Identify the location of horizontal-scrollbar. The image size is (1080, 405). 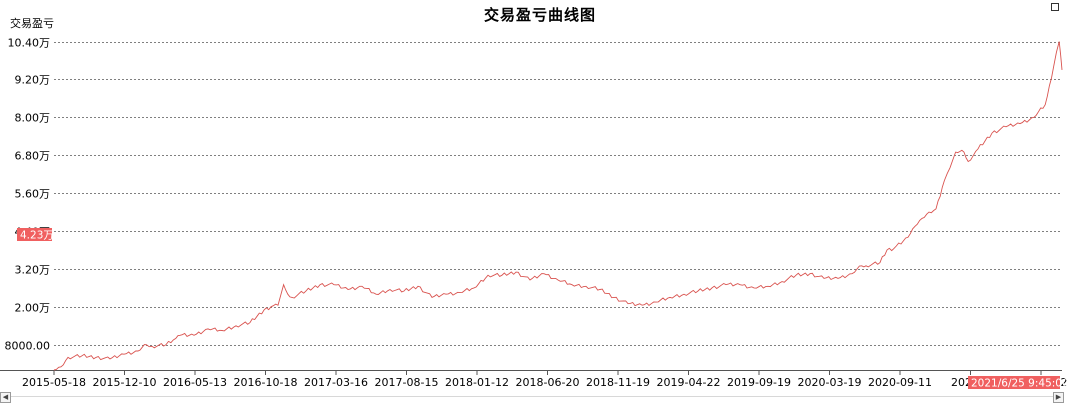
(532, 396).